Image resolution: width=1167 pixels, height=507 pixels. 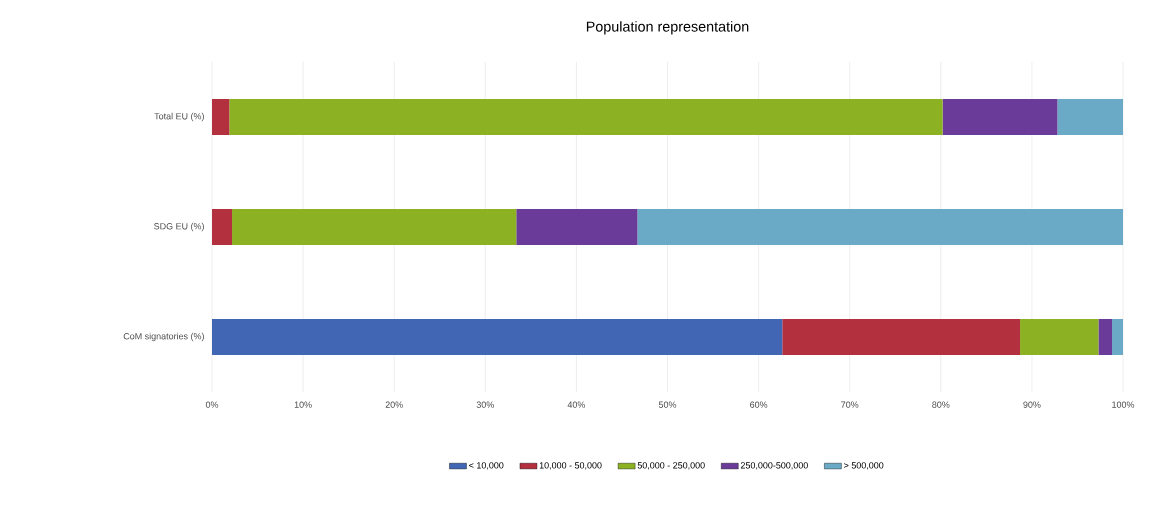 What do you see at coordinates (774, 466) in the screenshot?
I see `legend-label: 250,000-500,000` at bounding box center [774, 466].